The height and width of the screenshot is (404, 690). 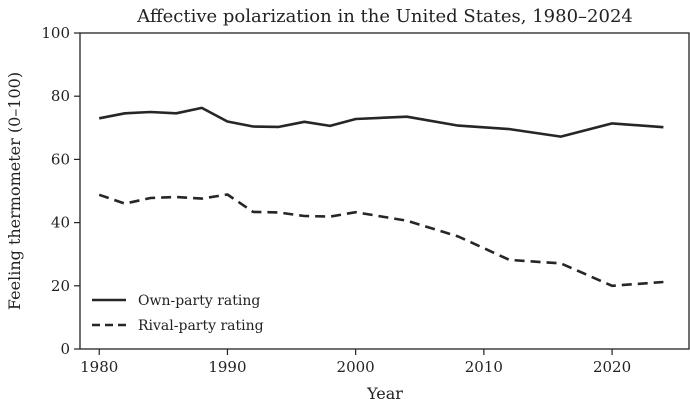 I want to click on y-axis-label: Feeling thermometer (0–100), so click(x=14, y=191).